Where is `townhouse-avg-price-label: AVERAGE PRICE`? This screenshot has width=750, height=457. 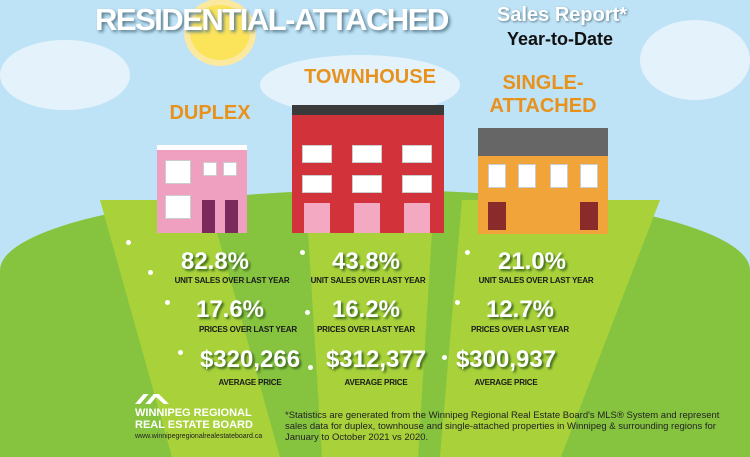 townhouse-avg-price-label: AVERAGE PRICE is located at coordinates (376, 382).